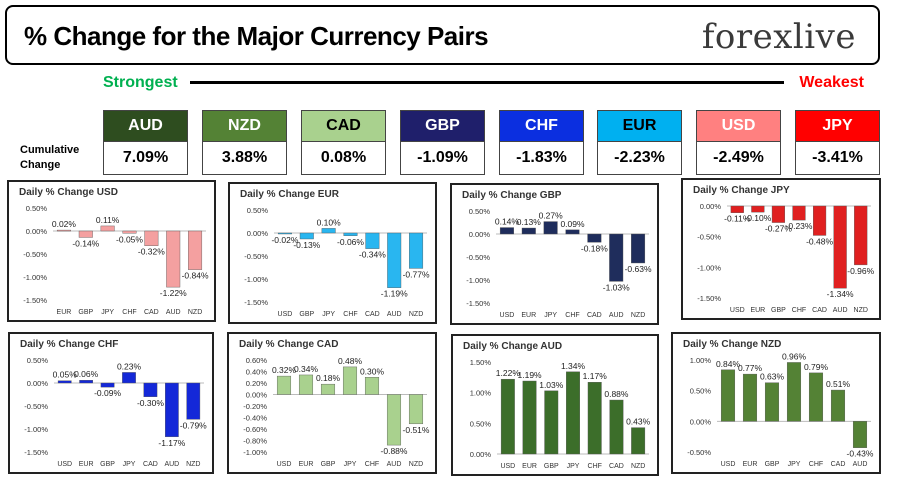 The height and width of the screenshot is (488, 900). Describe the element at coordinates (244, 158) in the screenshot. I see `cumulative-value-nzd: 3.88%` at that location.